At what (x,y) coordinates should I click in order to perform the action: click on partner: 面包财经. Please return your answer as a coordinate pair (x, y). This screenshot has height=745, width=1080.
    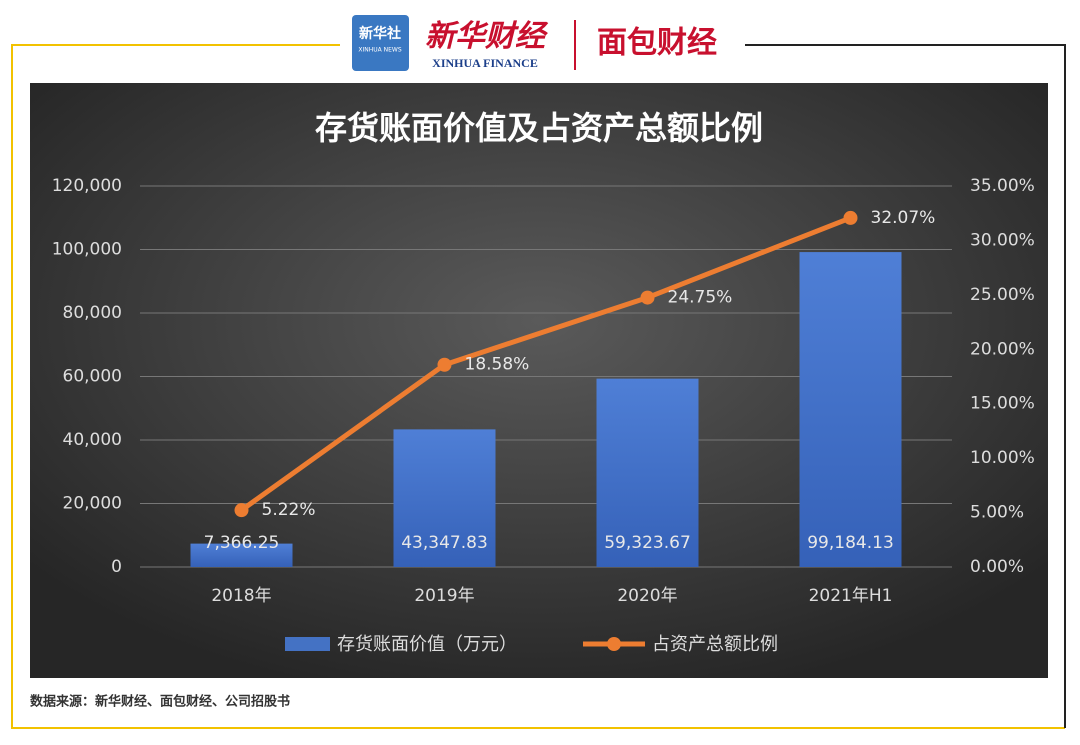
    Looking at the image, I should click on (657, 43).